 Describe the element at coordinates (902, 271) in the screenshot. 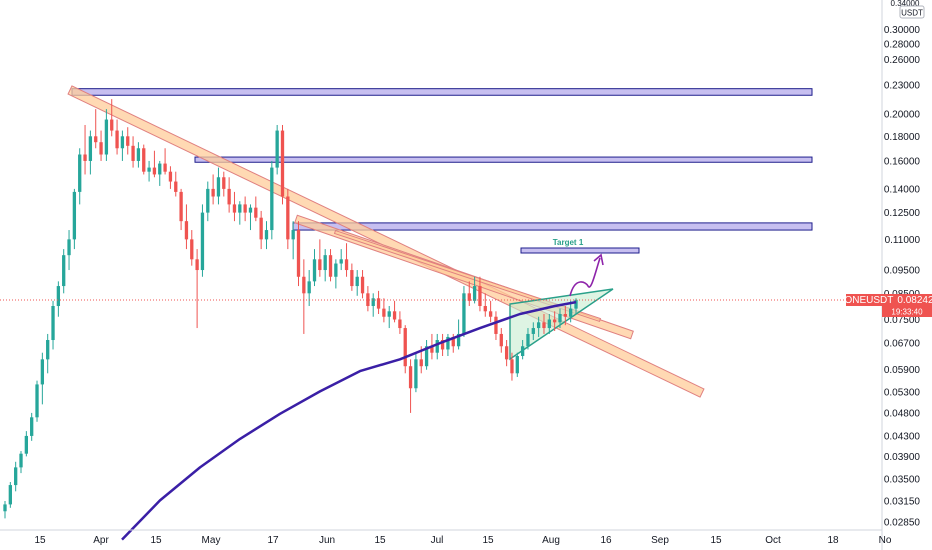

I see `y-tick-label: 0.09500` at that location.